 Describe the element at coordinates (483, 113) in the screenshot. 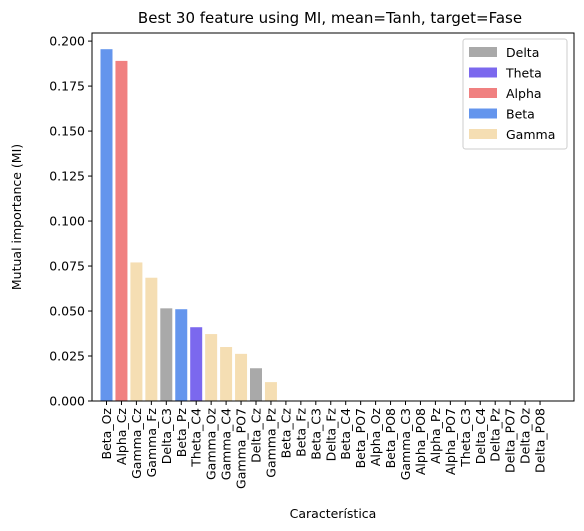

I see `legend-swatch-beta` at that location.